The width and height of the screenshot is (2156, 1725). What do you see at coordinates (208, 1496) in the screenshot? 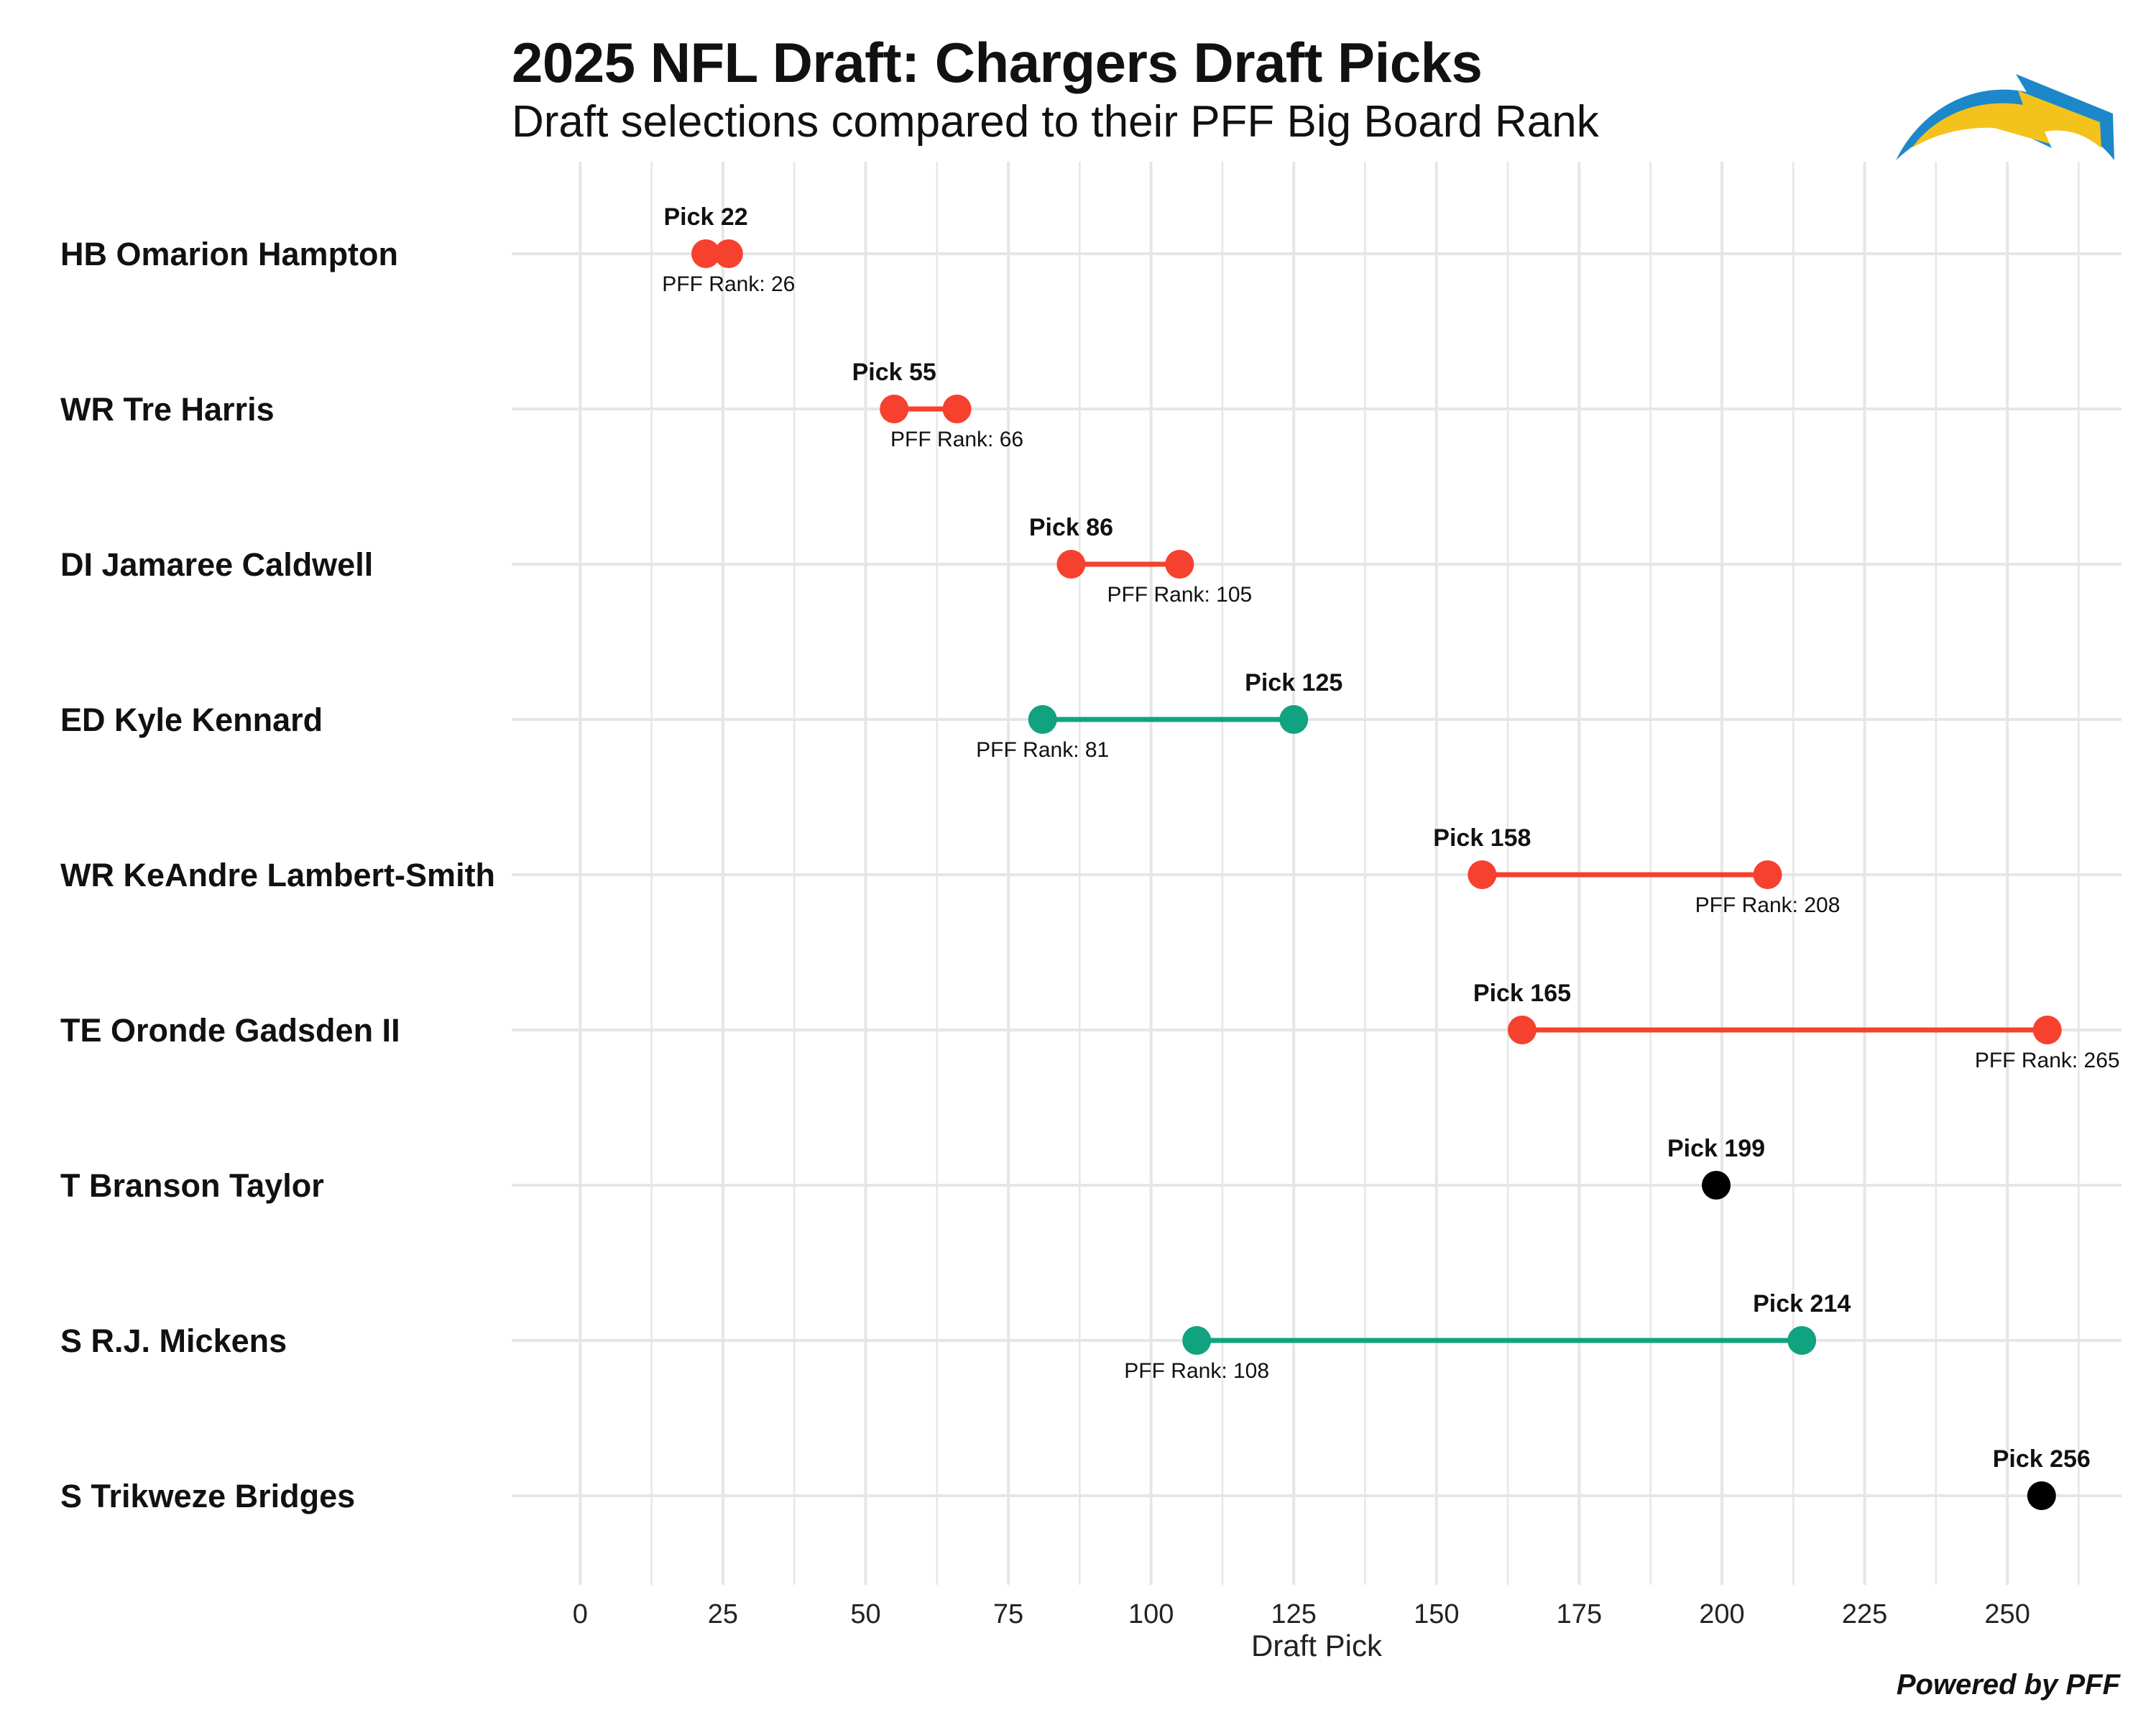
I see `player-name-label: S Trikweze Bridges` at bounding box center [208, 1496].